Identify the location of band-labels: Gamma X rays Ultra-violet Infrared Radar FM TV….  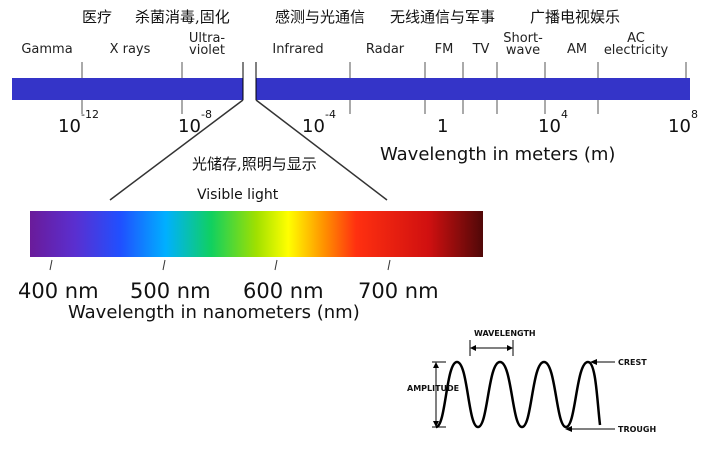
(344, 44).